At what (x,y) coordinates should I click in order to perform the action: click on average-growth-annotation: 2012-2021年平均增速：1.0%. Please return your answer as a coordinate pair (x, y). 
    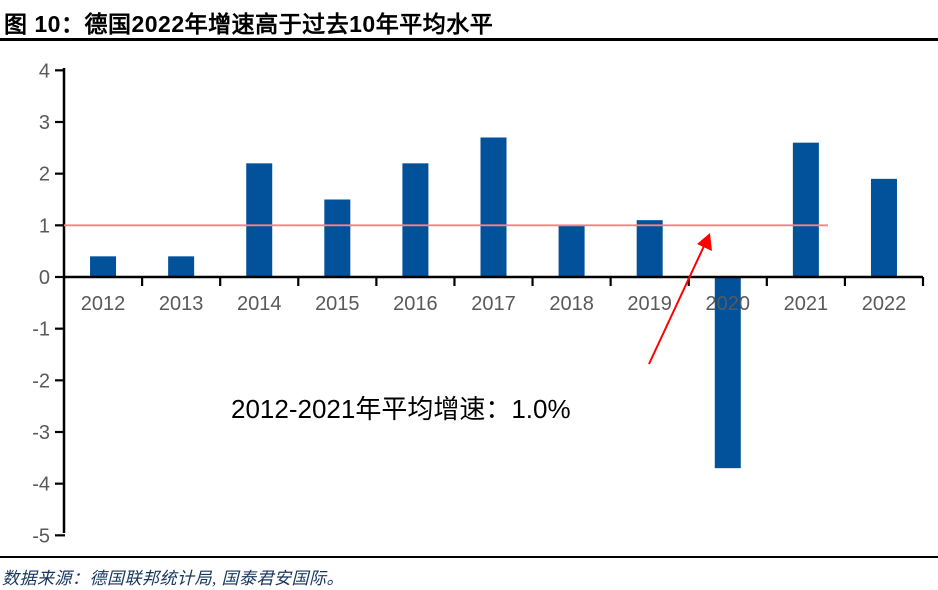
    Looking at the image, I should click on (401, 409).